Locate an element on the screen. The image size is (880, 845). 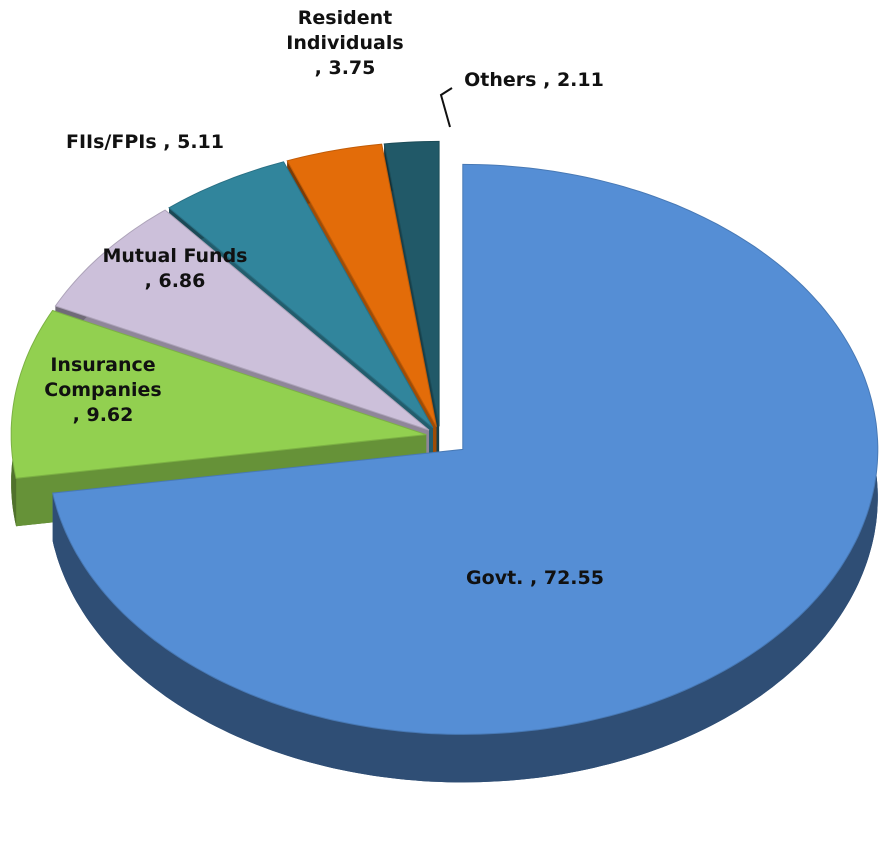
data-label: Others , 2.11 is located at coordinates (534, 80).